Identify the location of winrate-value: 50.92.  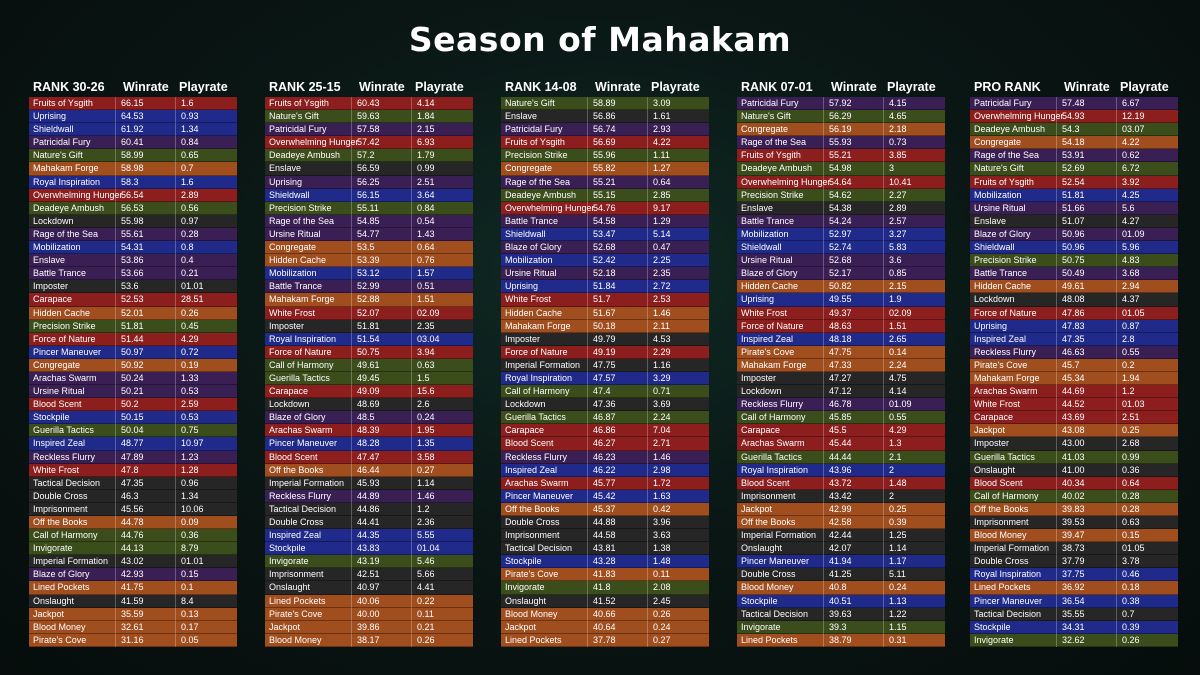
(132, 364).